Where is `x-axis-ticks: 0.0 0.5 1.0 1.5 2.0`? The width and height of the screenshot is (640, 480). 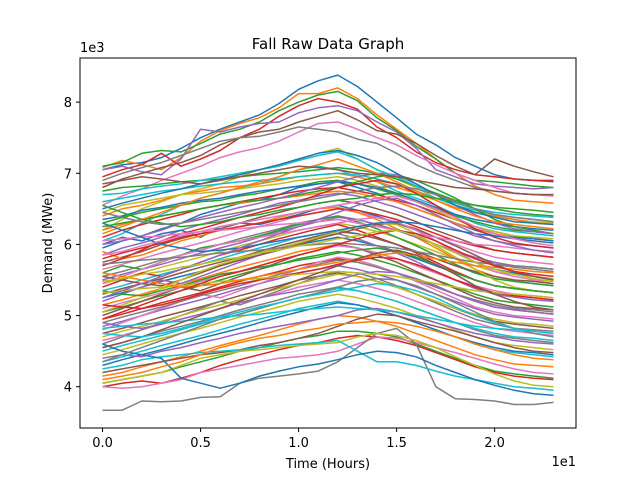 x-axis-ticks: 0.0 0.5 1.0 1.5 2.0 is located at coordinates (298, 439).